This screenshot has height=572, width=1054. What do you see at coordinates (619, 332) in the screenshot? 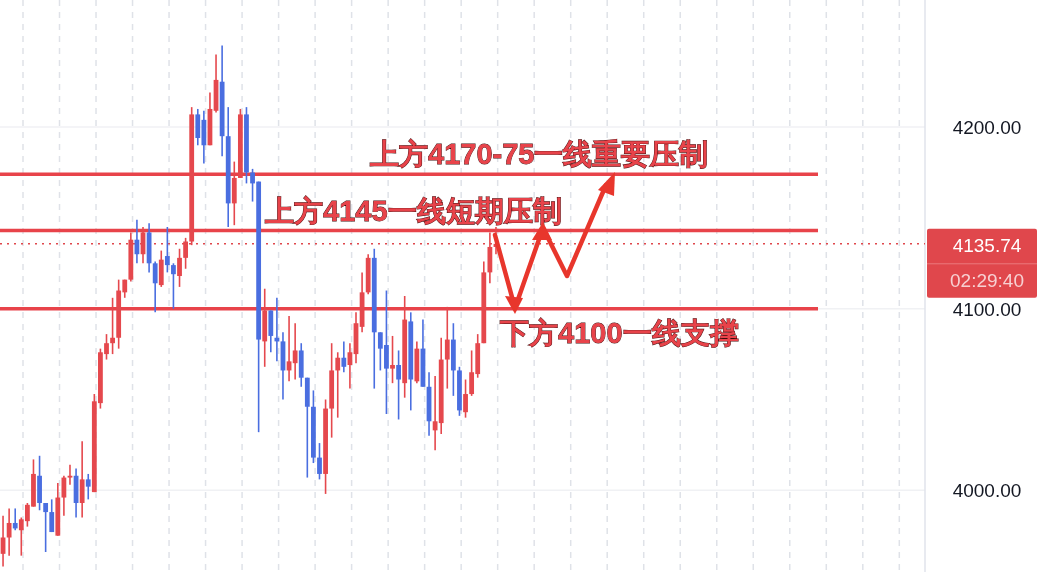
I see `ref-line-label: 下方4100一线支撑` at bounding box center [619, 332].